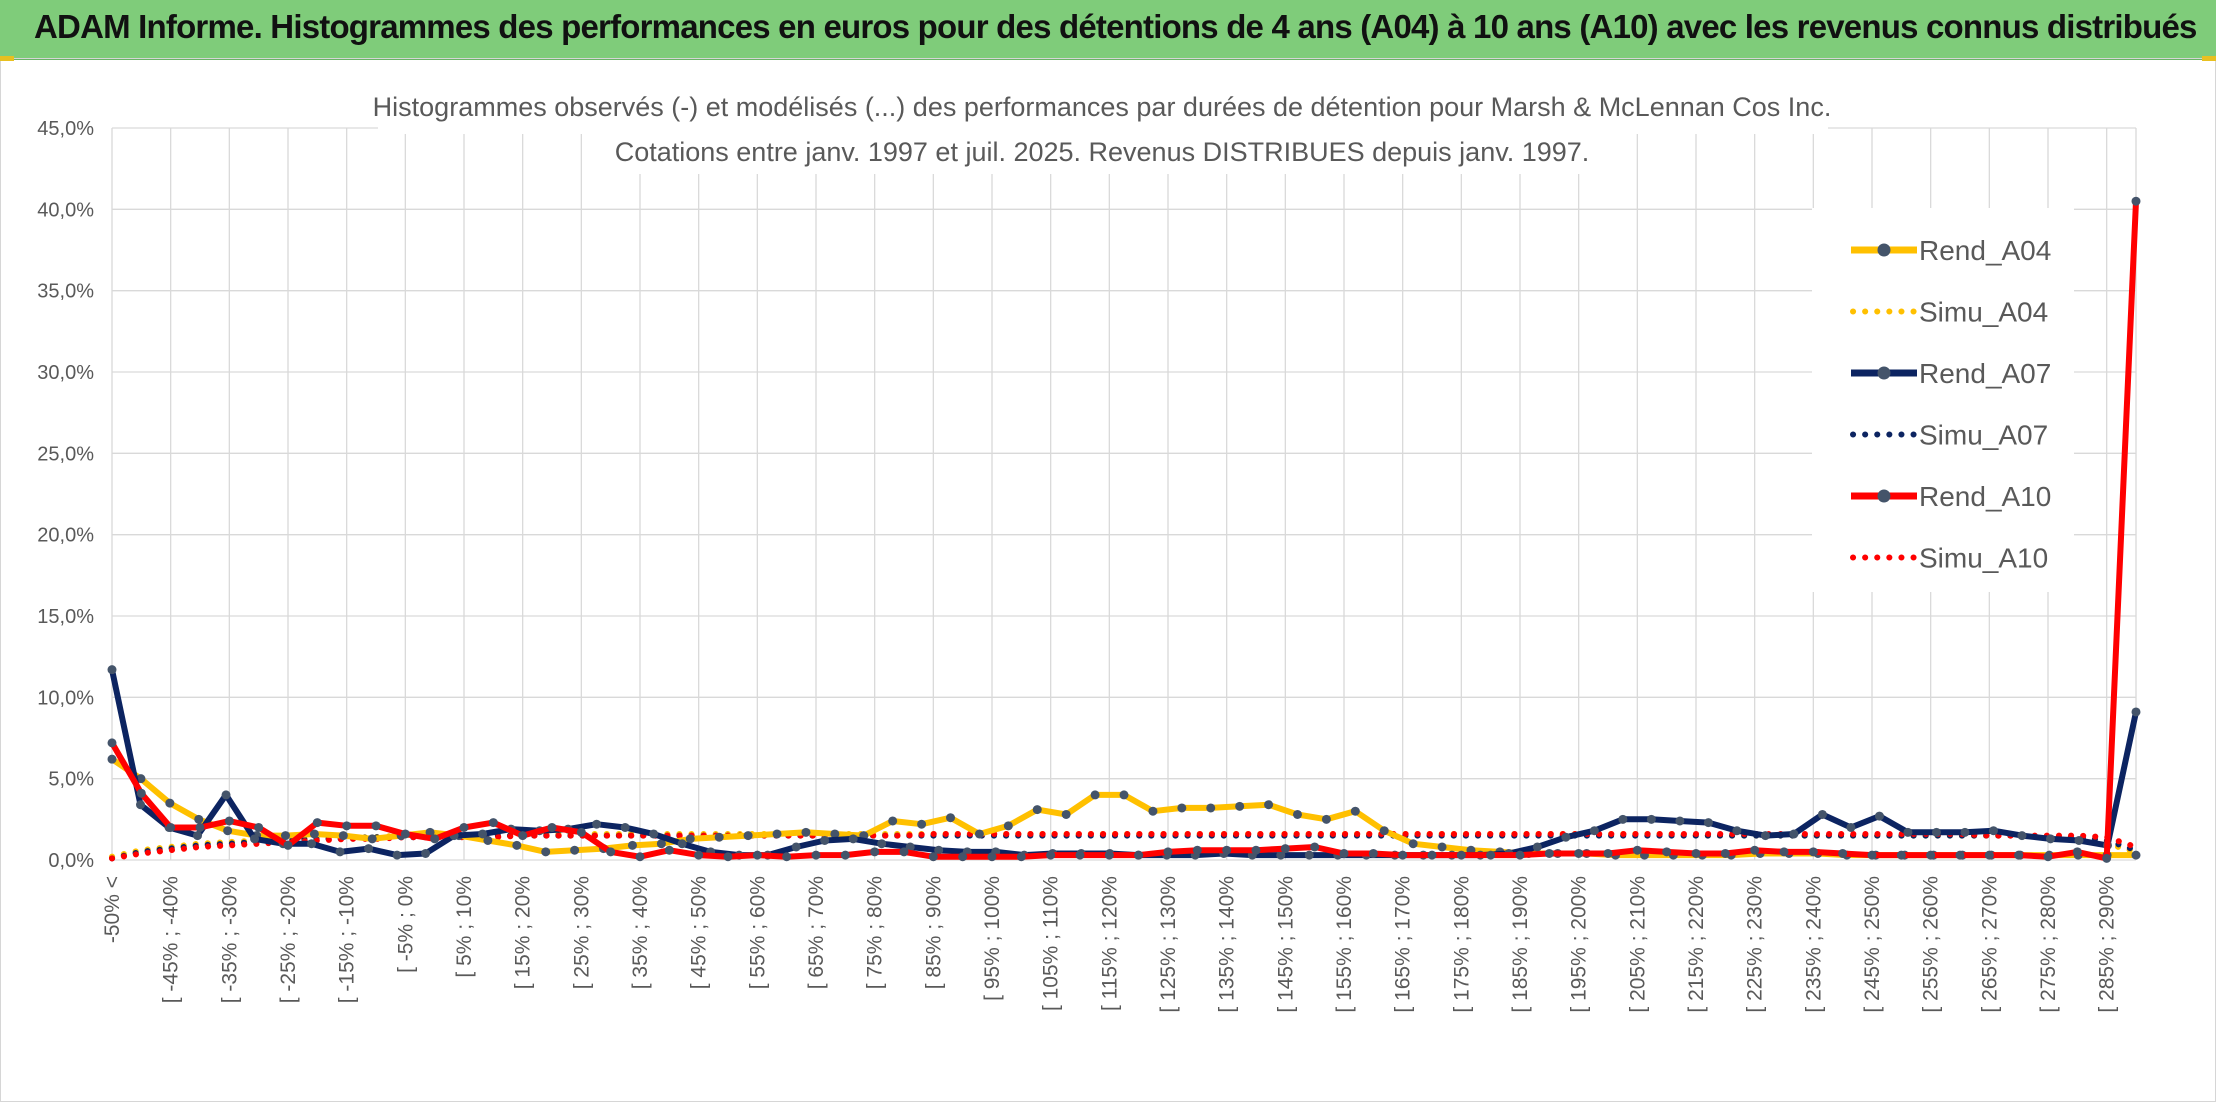 This screenshot has height=1102, width=2216. What do you see at coordinates (1227, 944) in the screenshot?
I see `x-tick-label: [ 135% ; 140%` at bounding box center [1227, 944].